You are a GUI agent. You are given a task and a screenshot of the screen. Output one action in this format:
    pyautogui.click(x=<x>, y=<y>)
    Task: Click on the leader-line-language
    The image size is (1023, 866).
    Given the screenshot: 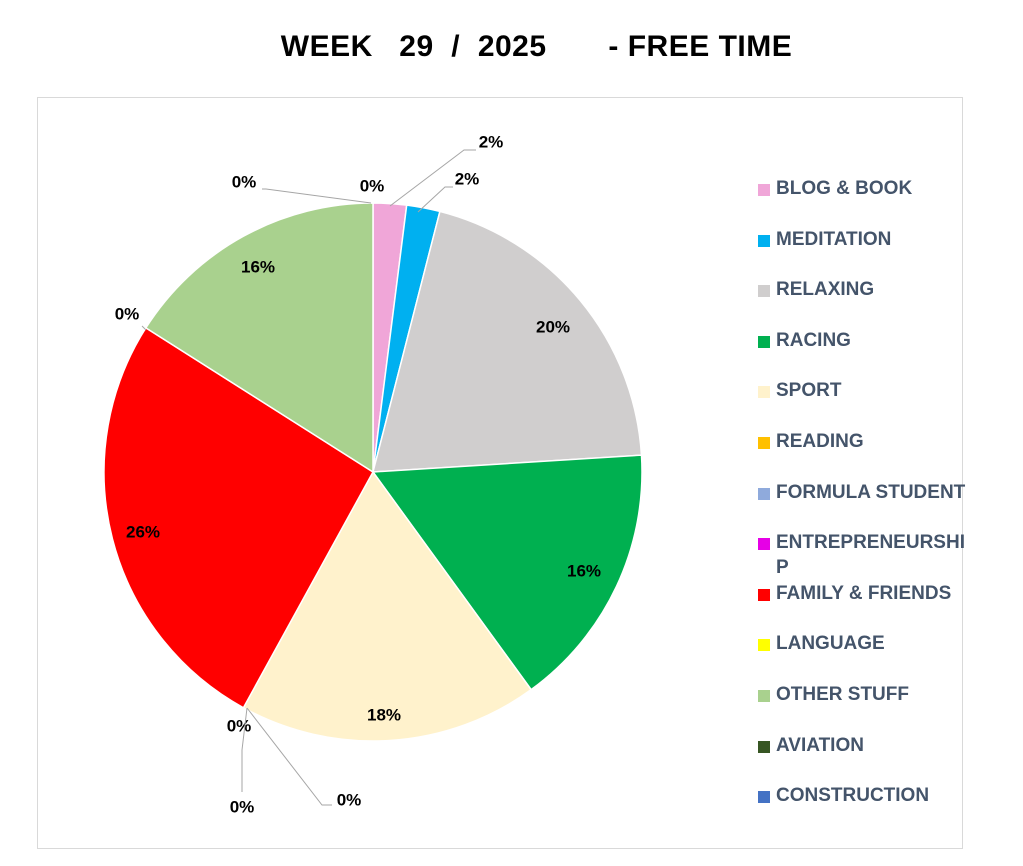 What is the action you would take?
    pyautogui.click(x=144, y=328)
    